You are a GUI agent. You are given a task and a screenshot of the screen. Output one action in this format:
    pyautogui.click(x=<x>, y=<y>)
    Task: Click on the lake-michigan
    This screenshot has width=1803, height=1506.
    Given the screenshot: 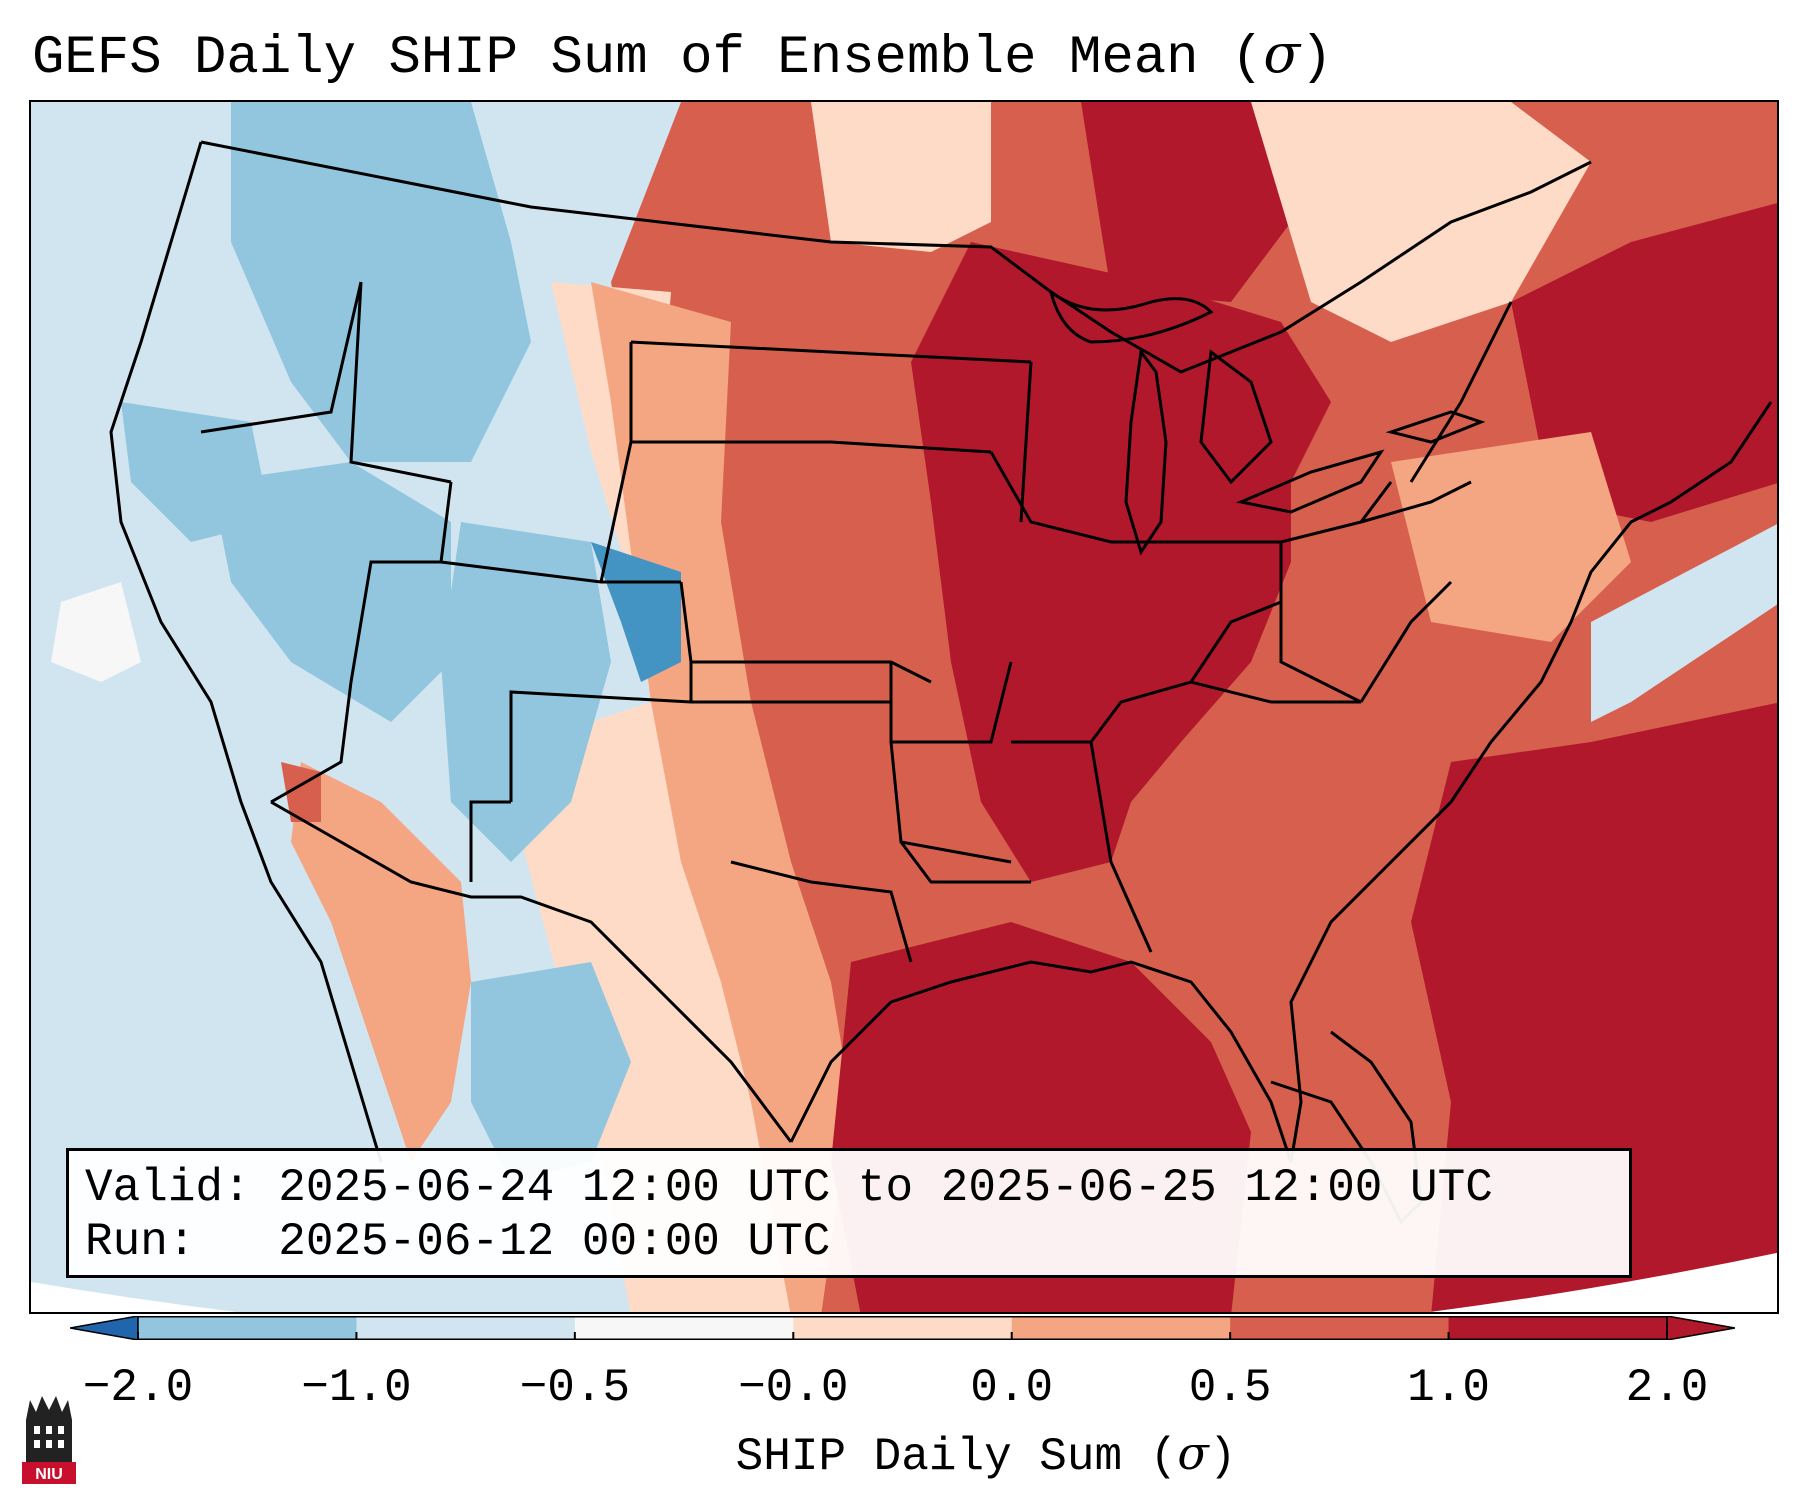 What is the action you would take?
    pyautogui.click(x=1146, y=452)
    